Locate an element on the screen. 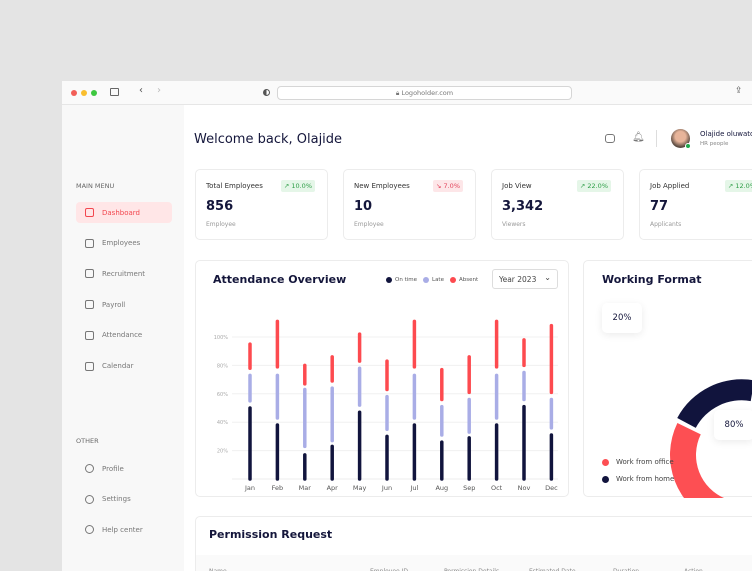 The image size is (752, 571). y-tick-label: 60% is located at coordinates (222, 395).